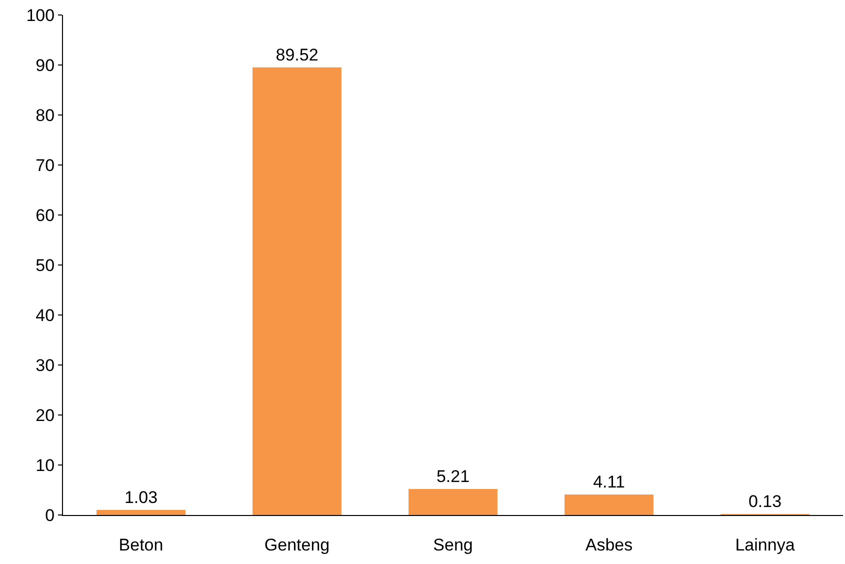 The height and width of the screenshot is (564, 845). What do you see at coordinates (765, 544) in the screenshot?
I see `x-tick-label: Lainnya` at bounding box center [765, 544].